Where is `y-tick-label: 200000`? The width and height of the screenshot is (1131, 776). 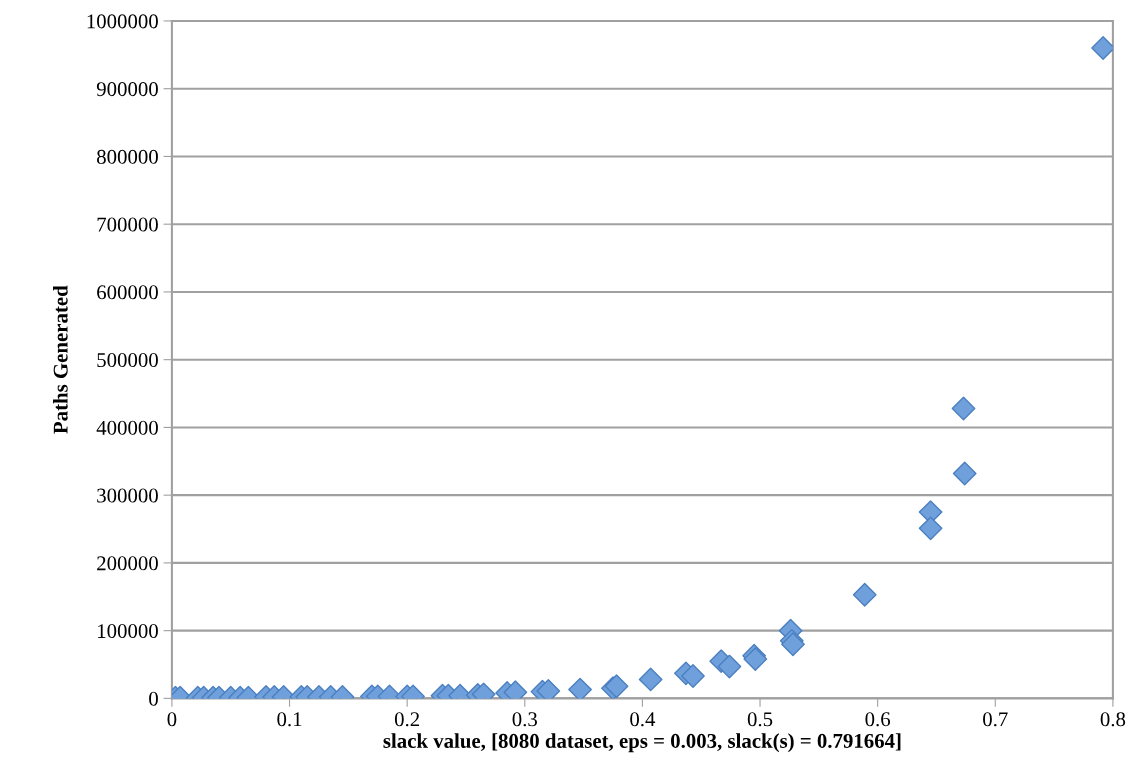 y-tick-label: 200000 is located at coordinates (127, 563).